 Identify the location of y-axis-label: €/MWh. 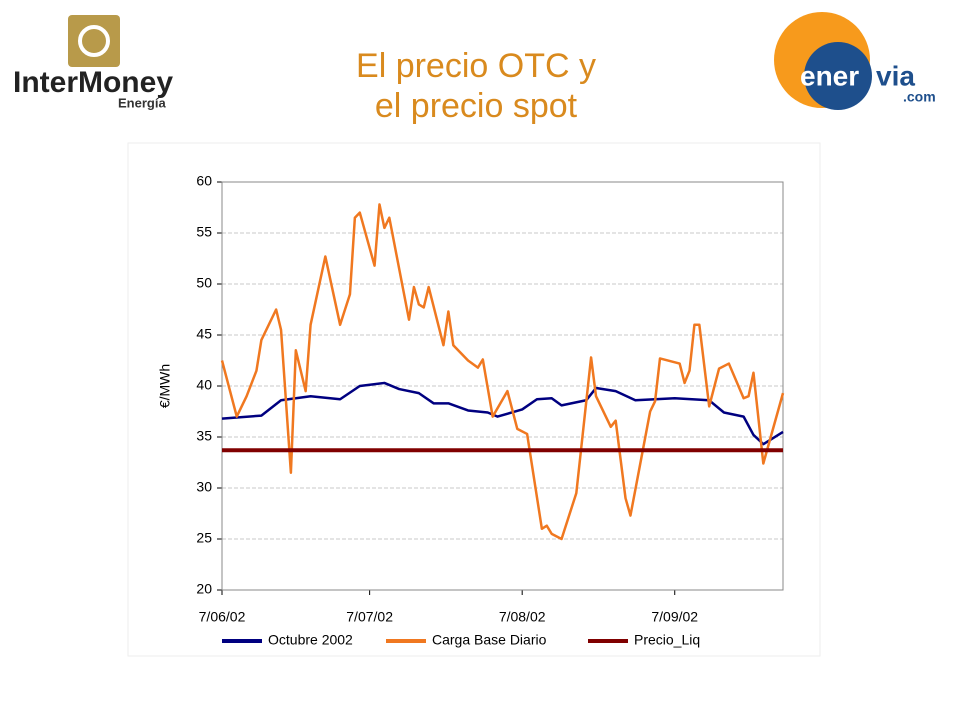
(165, 386).